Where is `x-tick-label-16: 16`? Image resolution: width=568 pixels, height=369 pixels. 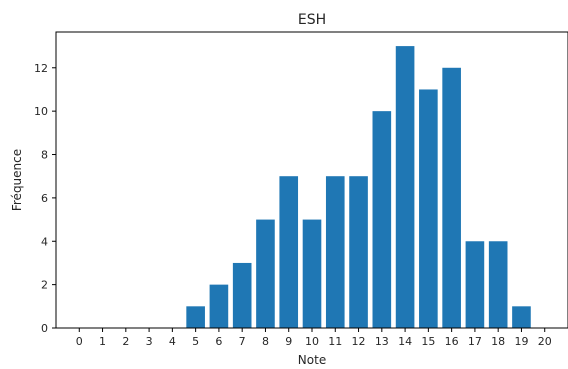
x-tick-label-16: 16 is located at coordinates (452, 341).